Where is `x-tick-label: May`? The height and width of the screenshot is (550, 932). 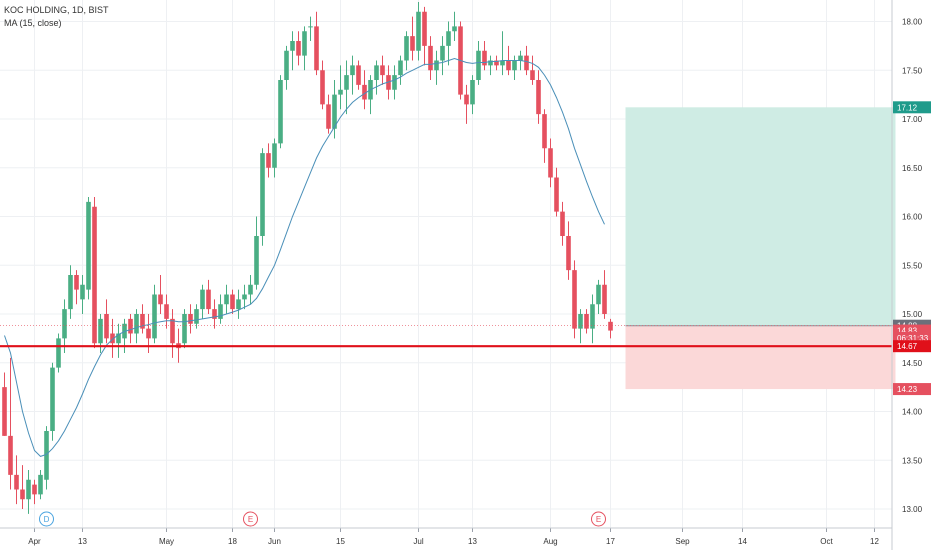
x-tick-label: May is located at coordinates (166, 541).